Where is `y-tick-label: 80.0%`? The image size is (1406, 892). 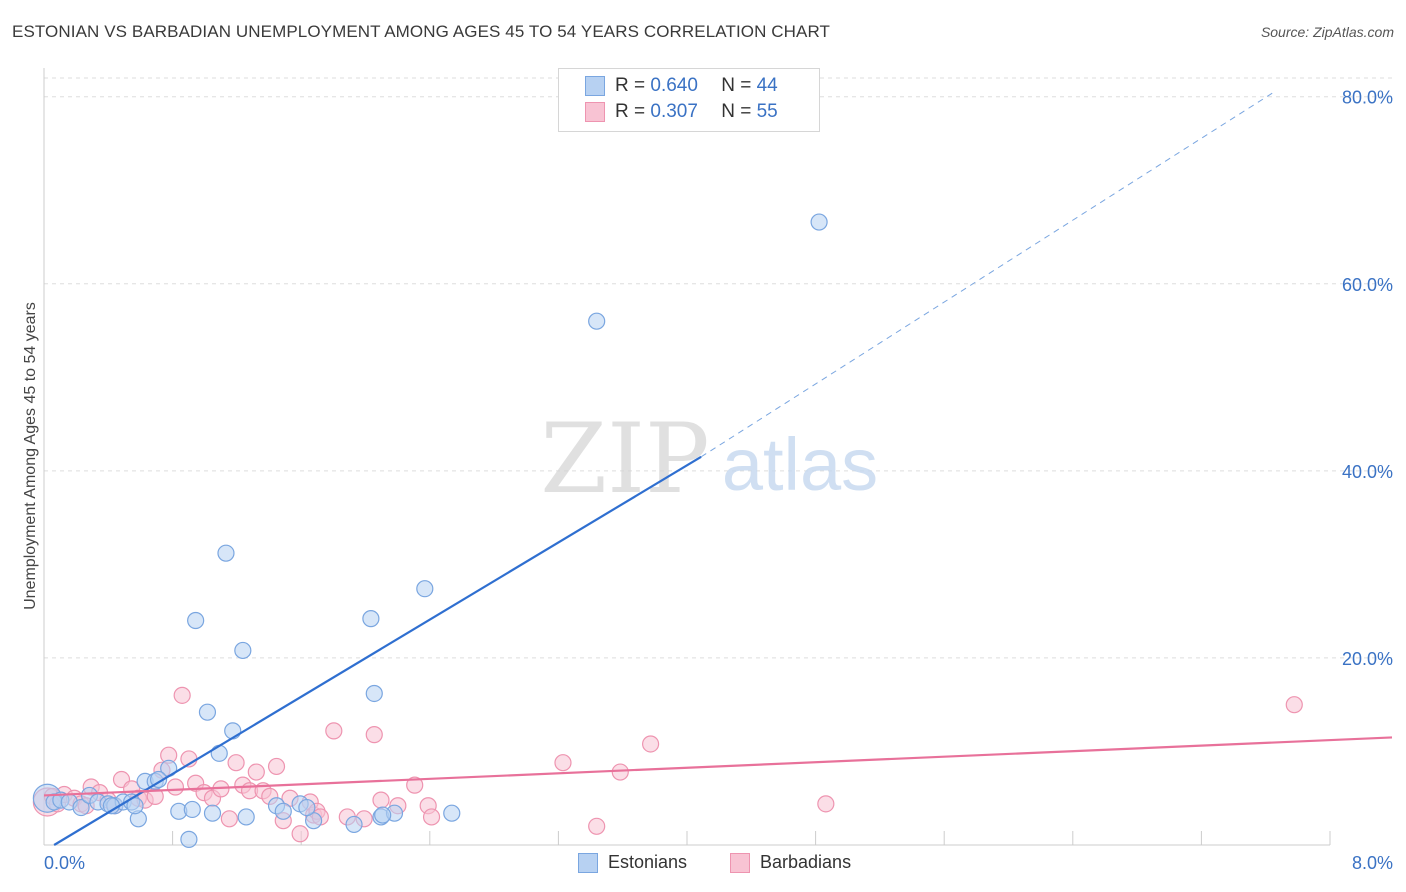 y-tick-label: 80.0% is located at coordinates (1367, 98).